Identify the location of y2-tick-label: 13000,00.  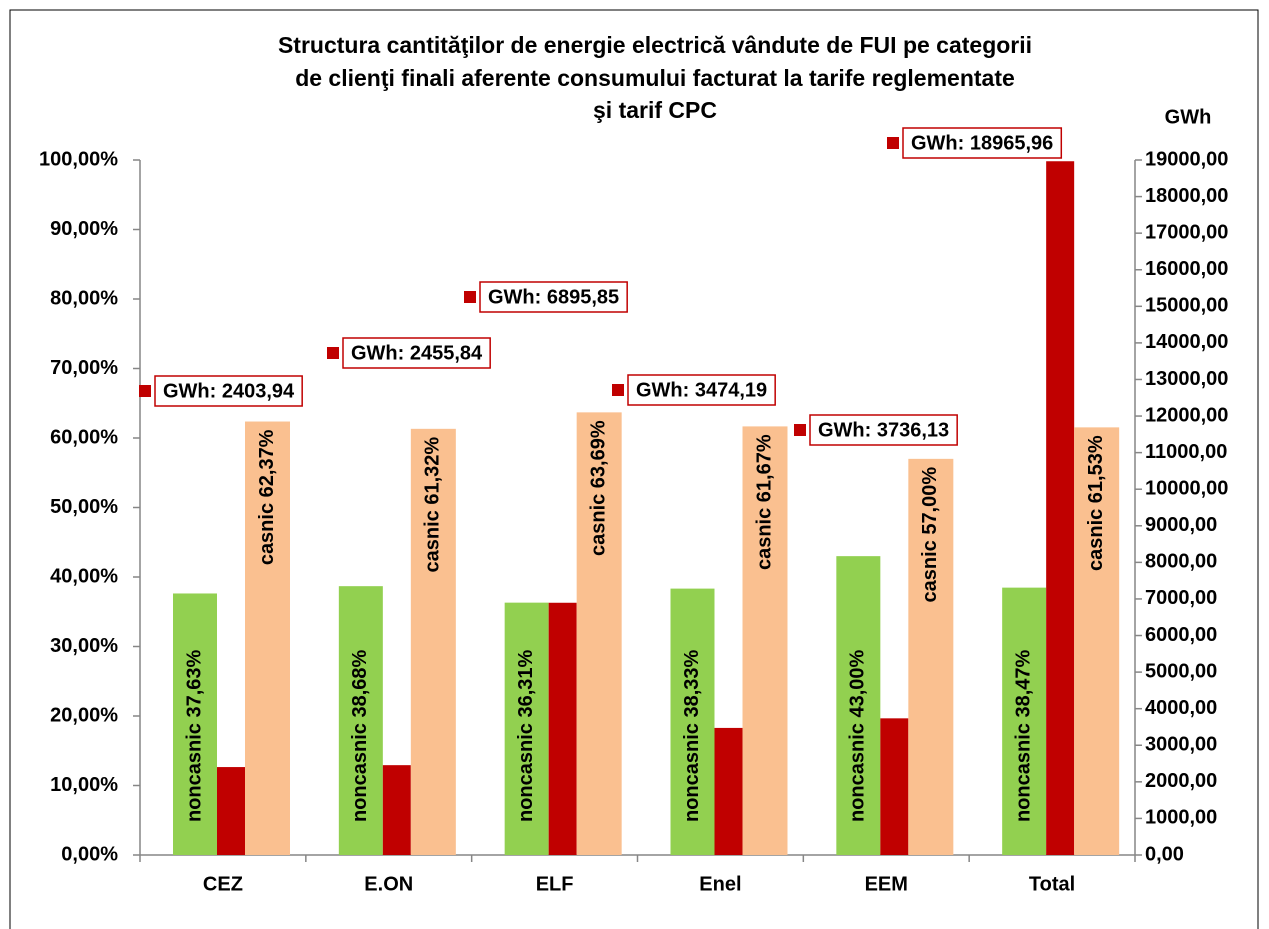
(1186, 379).